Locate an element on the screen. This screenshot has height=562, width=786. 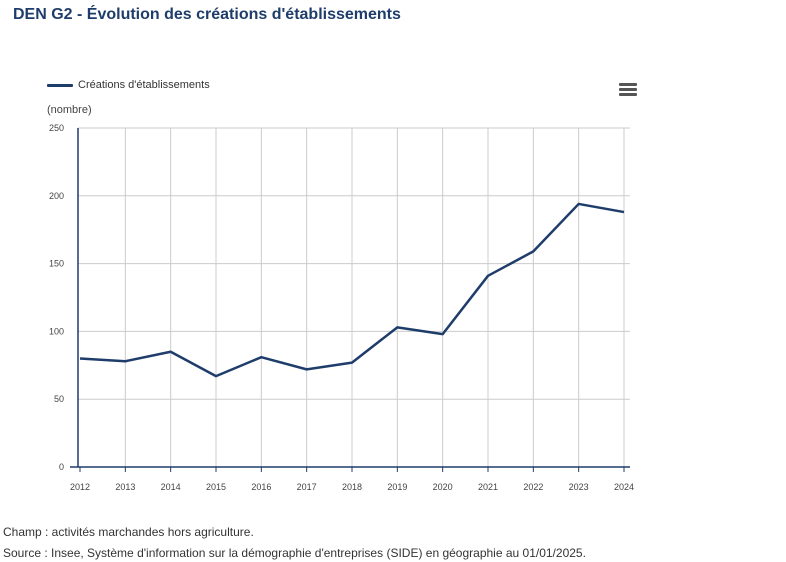
y-tick-label: 200 is located at coordinates (56, 196).